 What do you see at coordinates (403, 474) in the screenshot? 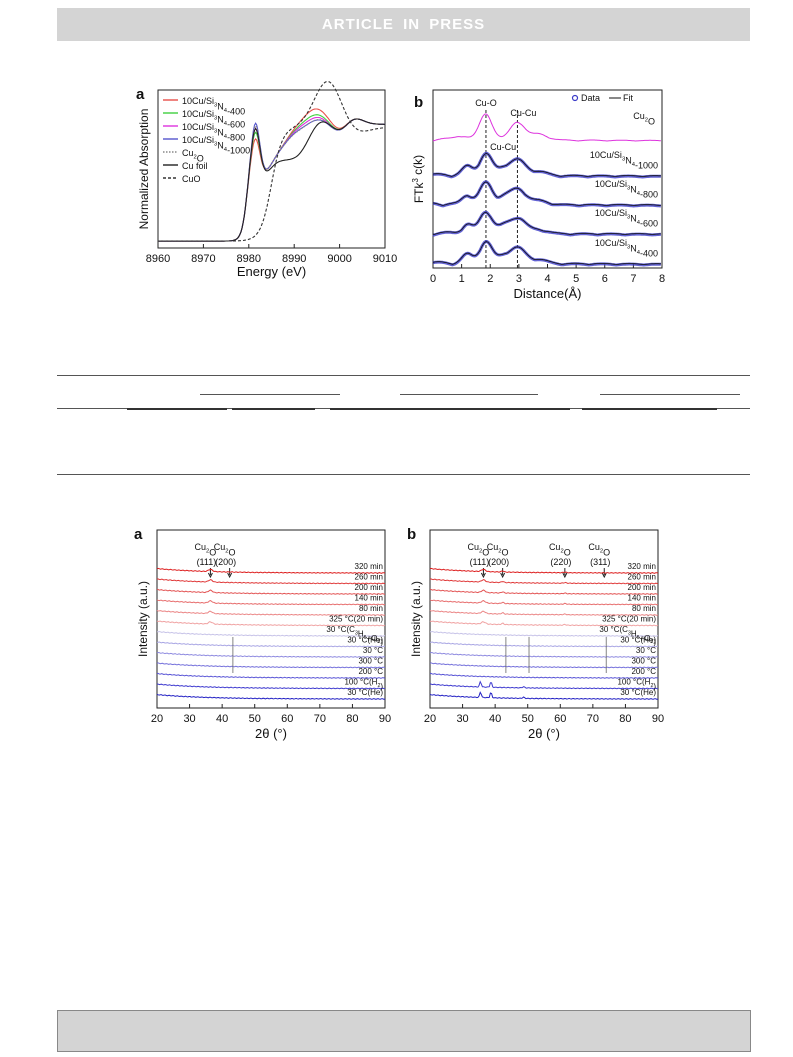
I see `table-bottom-rule` at bounding box center [403, 474].